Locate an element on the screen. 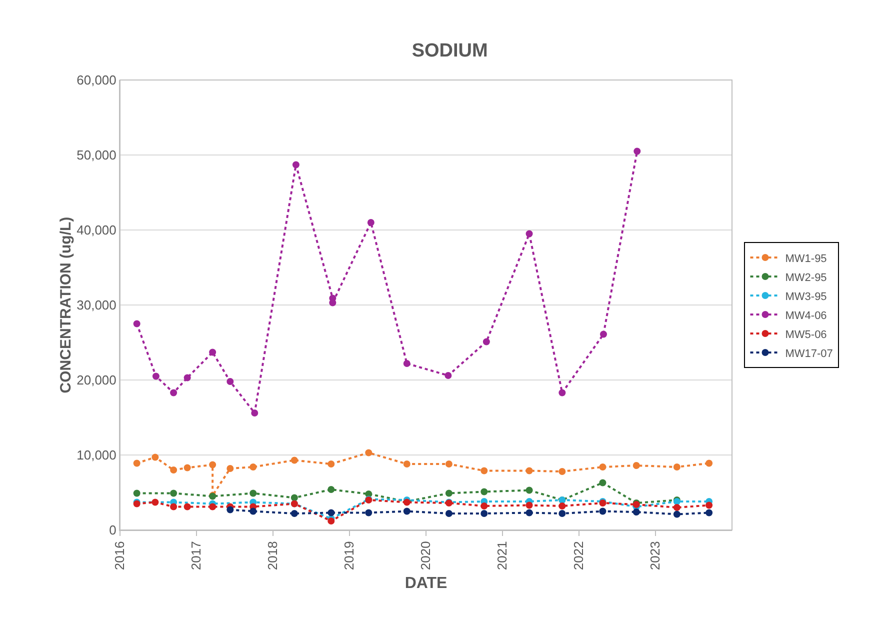  x-tick-label: 2019 is located at coordinates (349, 555).